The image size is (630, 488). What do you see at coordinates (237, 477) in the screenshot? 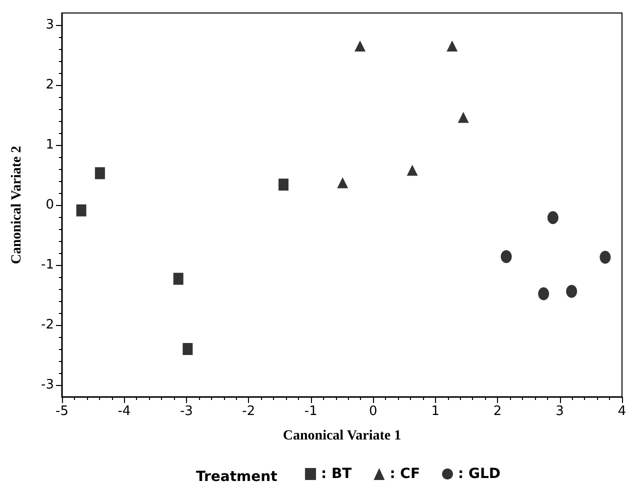
I see `legend-title: Treatment` at bounding box center [237, 477].